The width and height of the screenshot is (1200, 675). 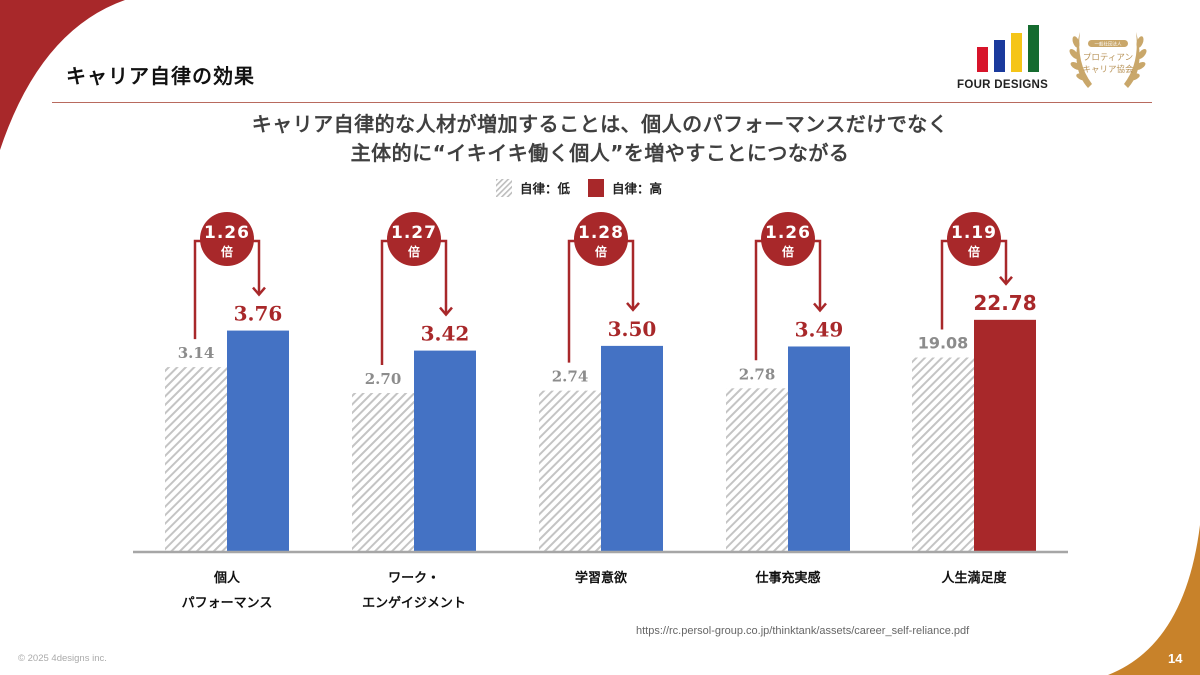 I want to click on ratio-value: 1.28, so click(x=601, y=233).